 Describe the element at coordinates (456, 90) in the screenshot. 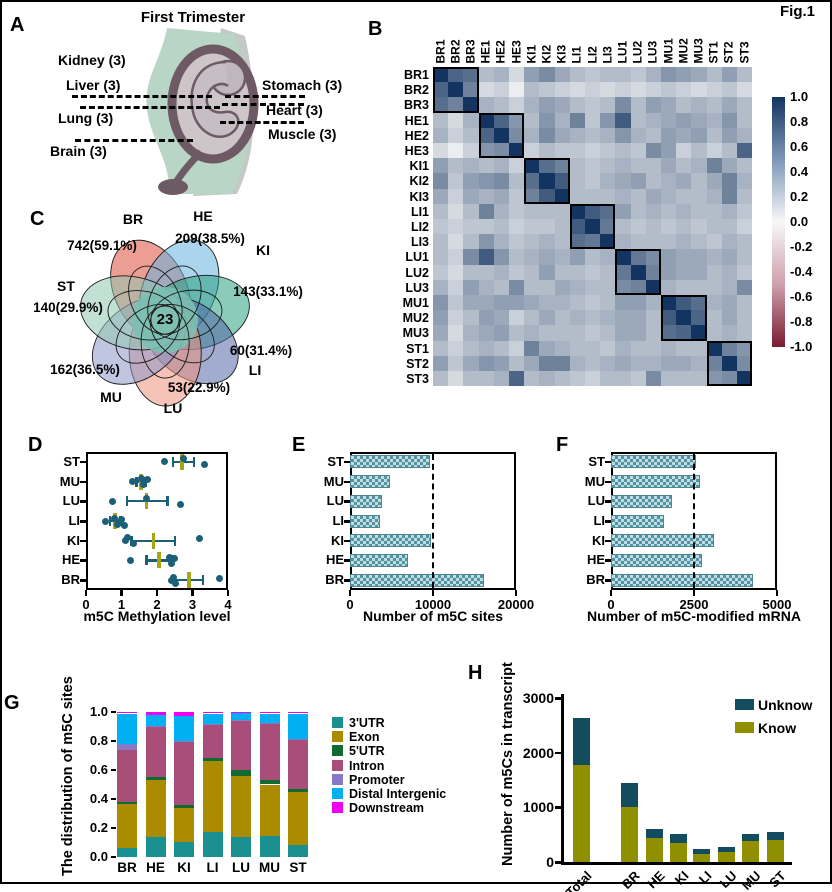

I see `heatmap-tissue-block` at that location.